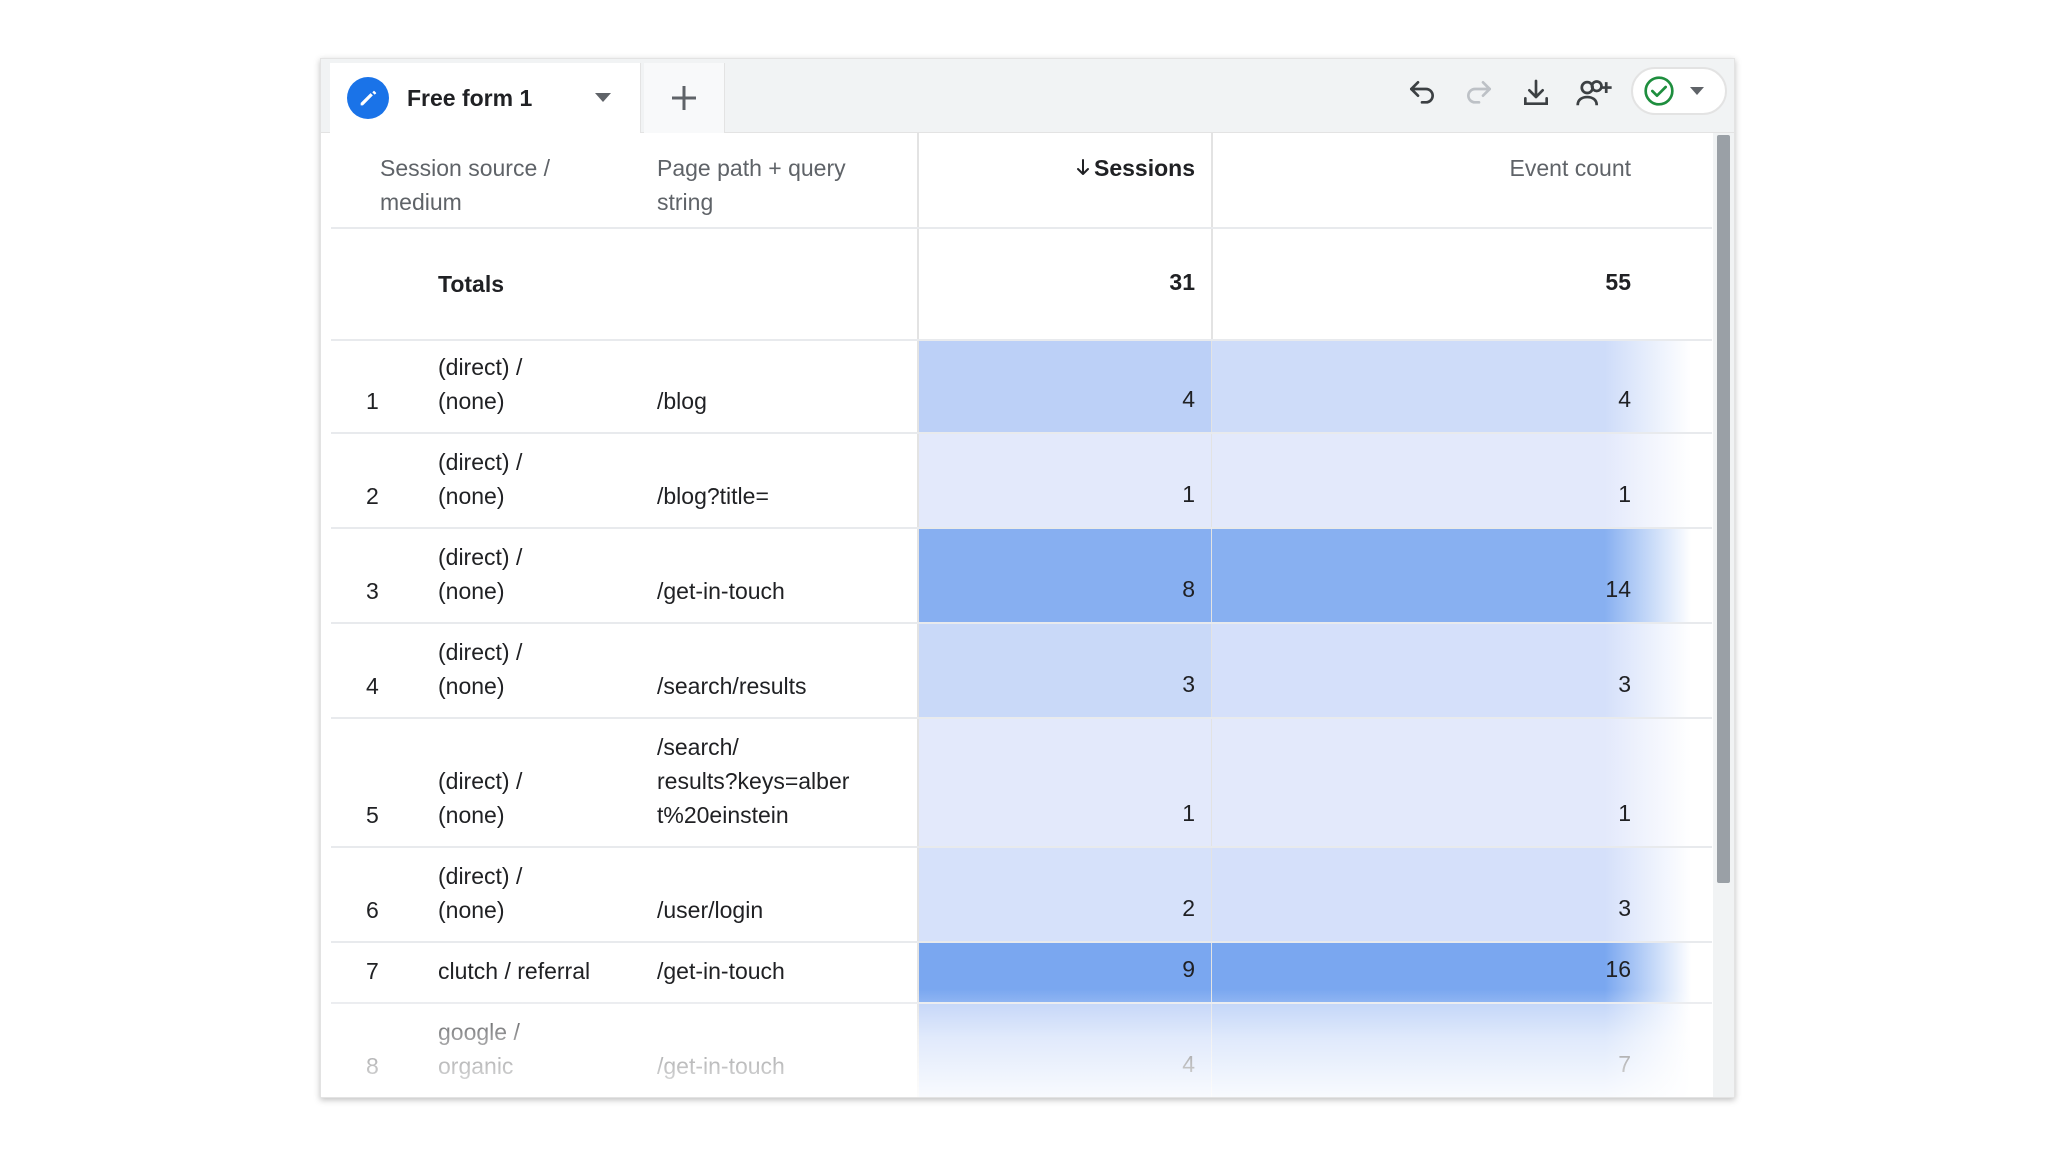 This screenshot has width=2048, height=1152. What do you see at coordinates (713, 496) in the screenshot?
I see `row-page-path: /blog?title=` at bounding box center [713, 496].